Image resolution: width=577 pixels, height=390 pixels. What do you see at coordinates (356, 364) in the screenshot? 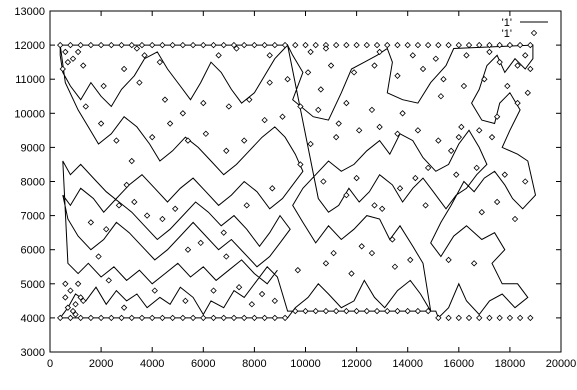
I see `x-tick-label: 12000` at bounding box center [356, 364].